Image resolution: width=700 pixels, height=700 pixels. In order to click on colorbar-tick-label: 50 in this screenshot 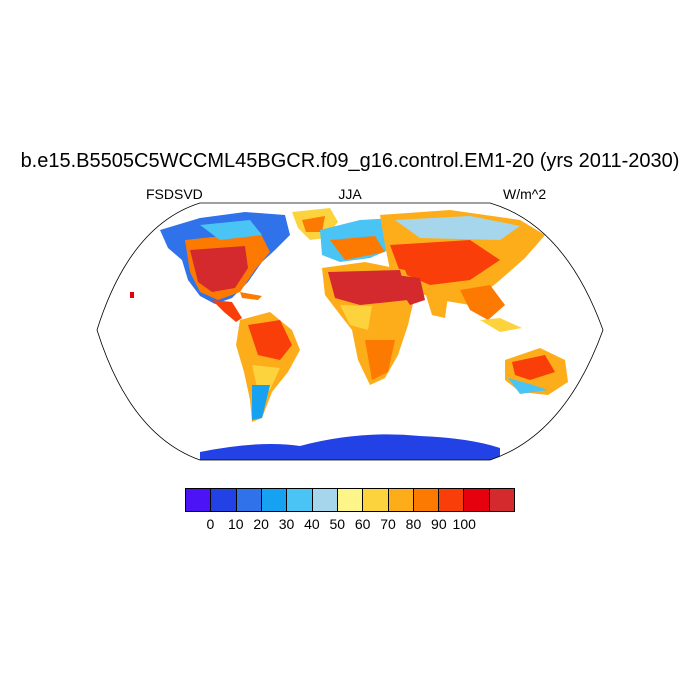, I will do `click(337, 524)`.